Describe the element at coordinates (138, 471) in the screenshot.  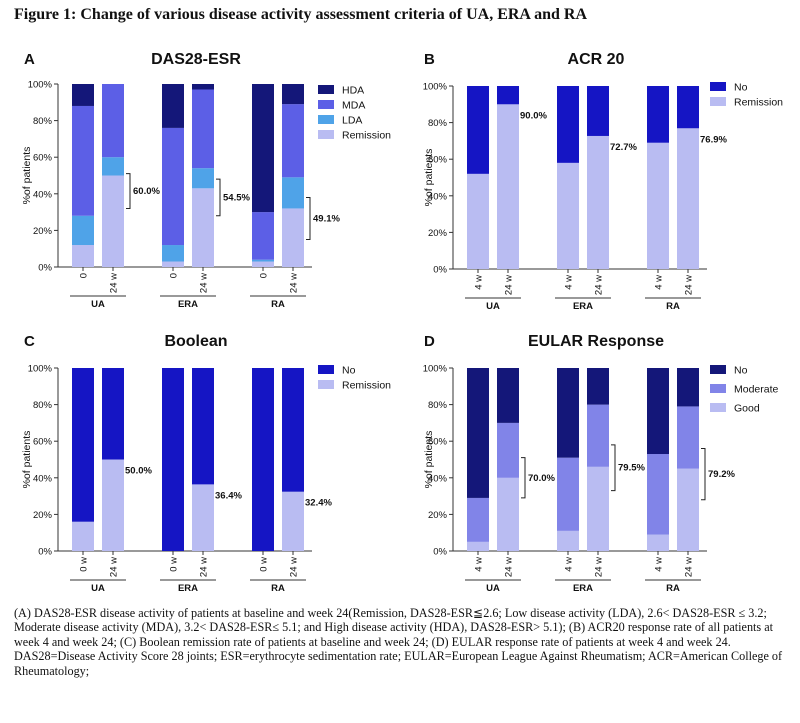
I see `annotation-label: 50.0%` at that location.